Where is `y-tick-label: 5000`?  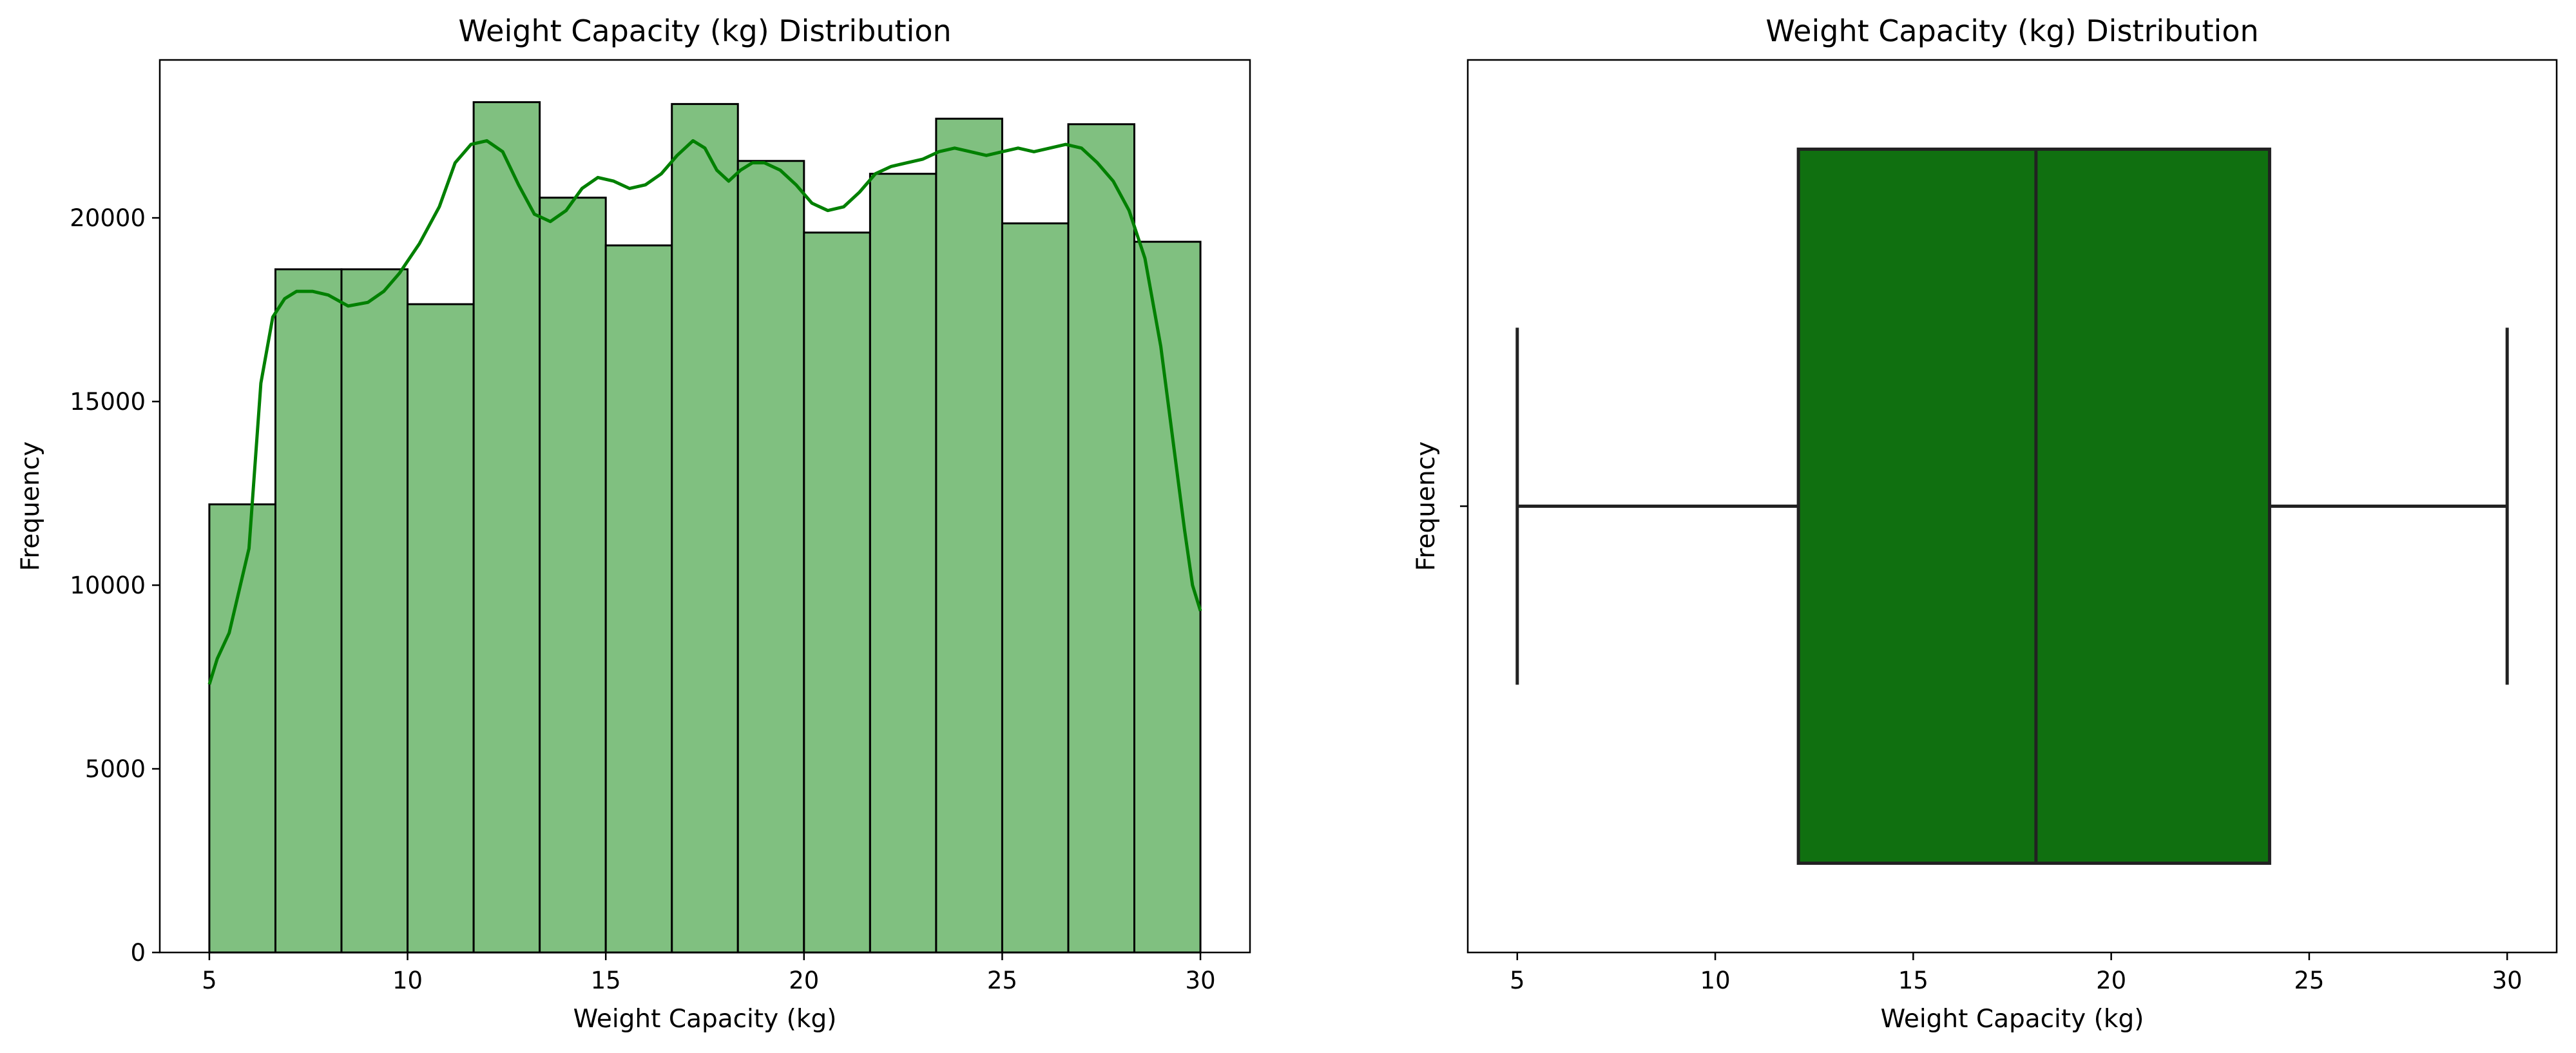
y-tick-label: 5000 is located at coordinates (116, 769).